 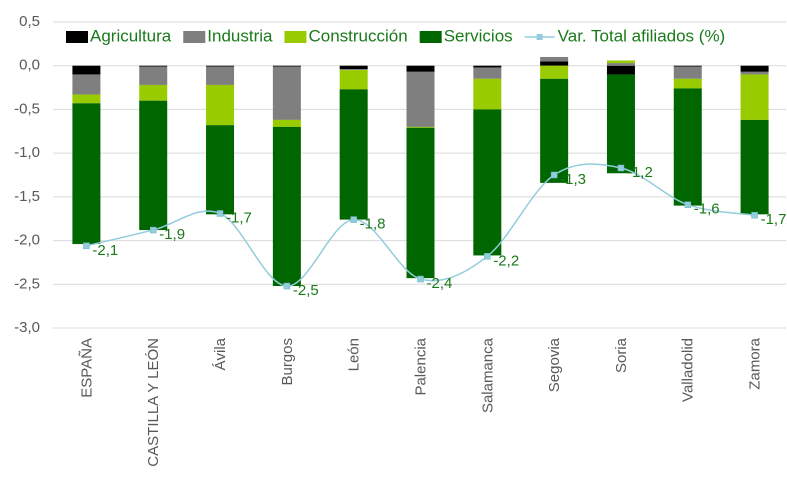 I want to click on y-tick-label: 0,0, so click(x=29, y=65).